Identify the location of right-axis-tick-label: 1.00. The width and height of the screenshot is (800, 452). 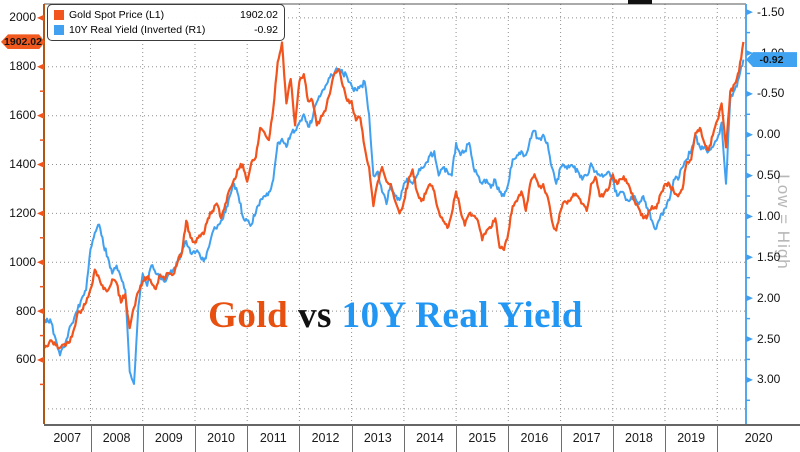
(769, 215).